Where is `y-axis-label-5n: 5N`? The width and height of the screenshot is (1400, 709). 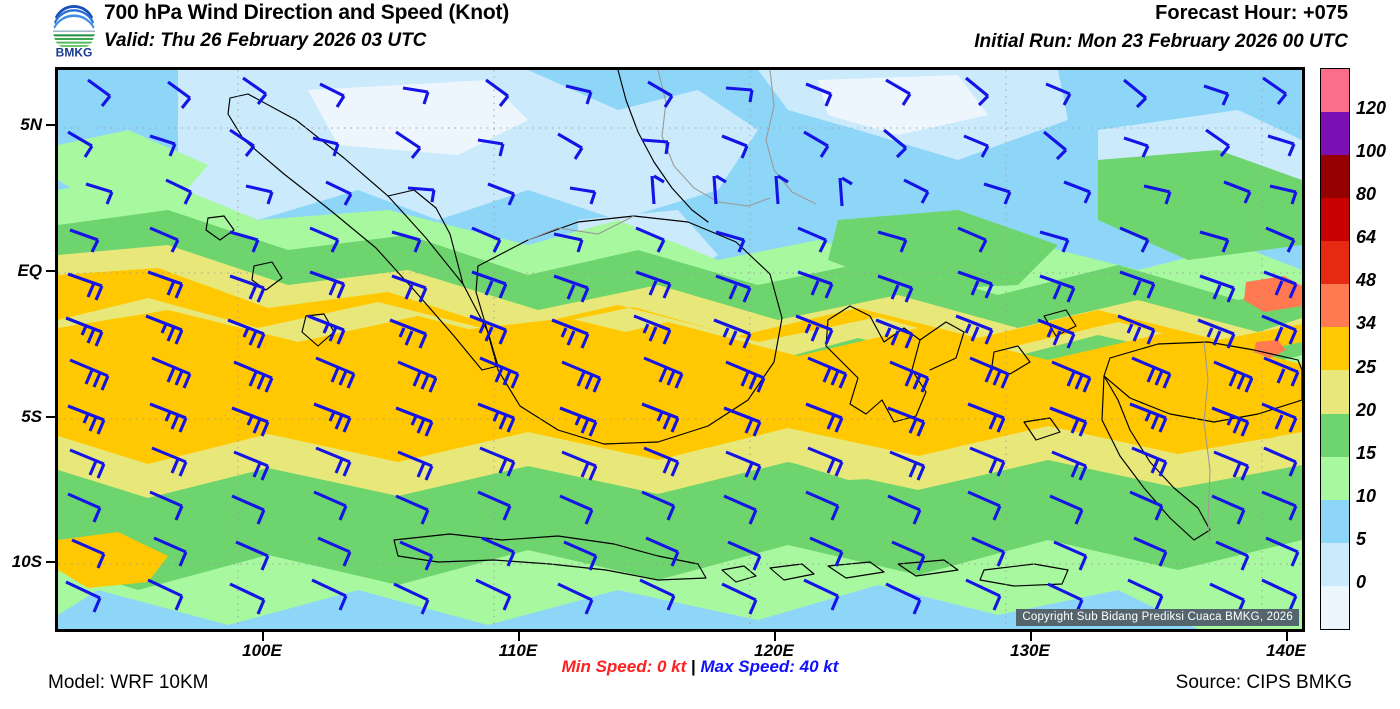 y-axis-label-5n: 5N is located at coordinates (31, 124).